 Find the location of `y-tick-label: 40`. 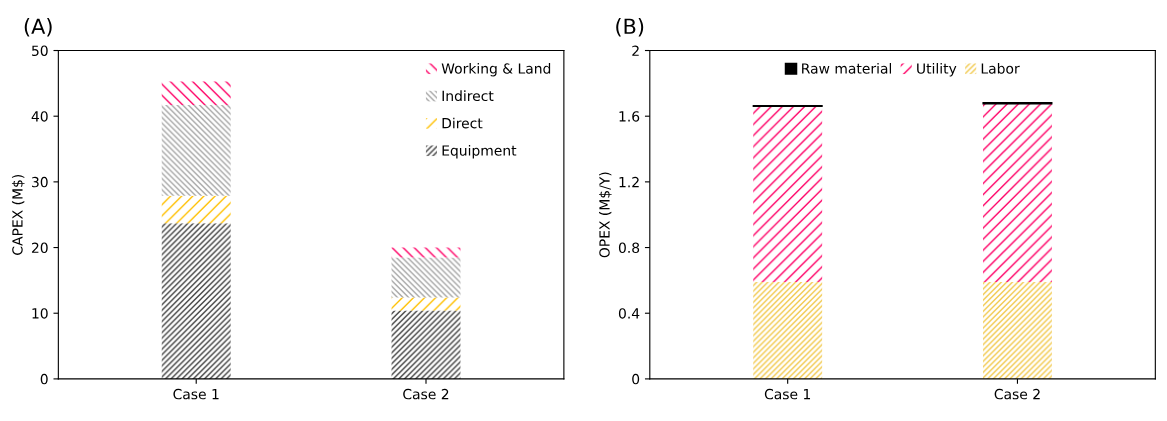

y-tick-label: 40 is located at coordinates (39, 116).